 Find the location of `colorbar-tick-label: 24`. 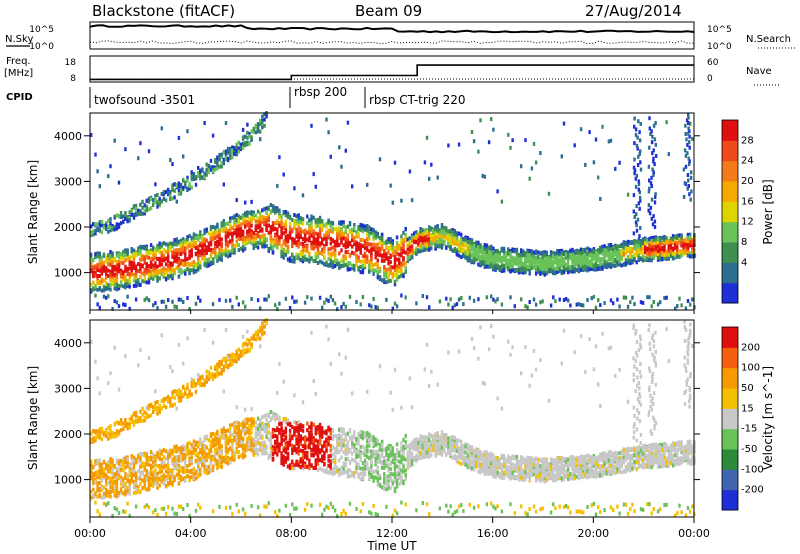

colorbar-tick-label: 24 is located at coordinates (747, 161).